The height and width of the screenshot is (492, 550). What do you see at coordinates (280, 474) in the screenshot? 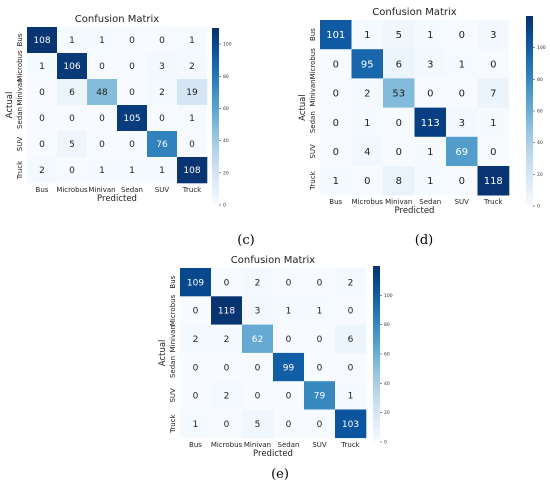
I see `panel-label: (e)` at bounding box center [280, 474].